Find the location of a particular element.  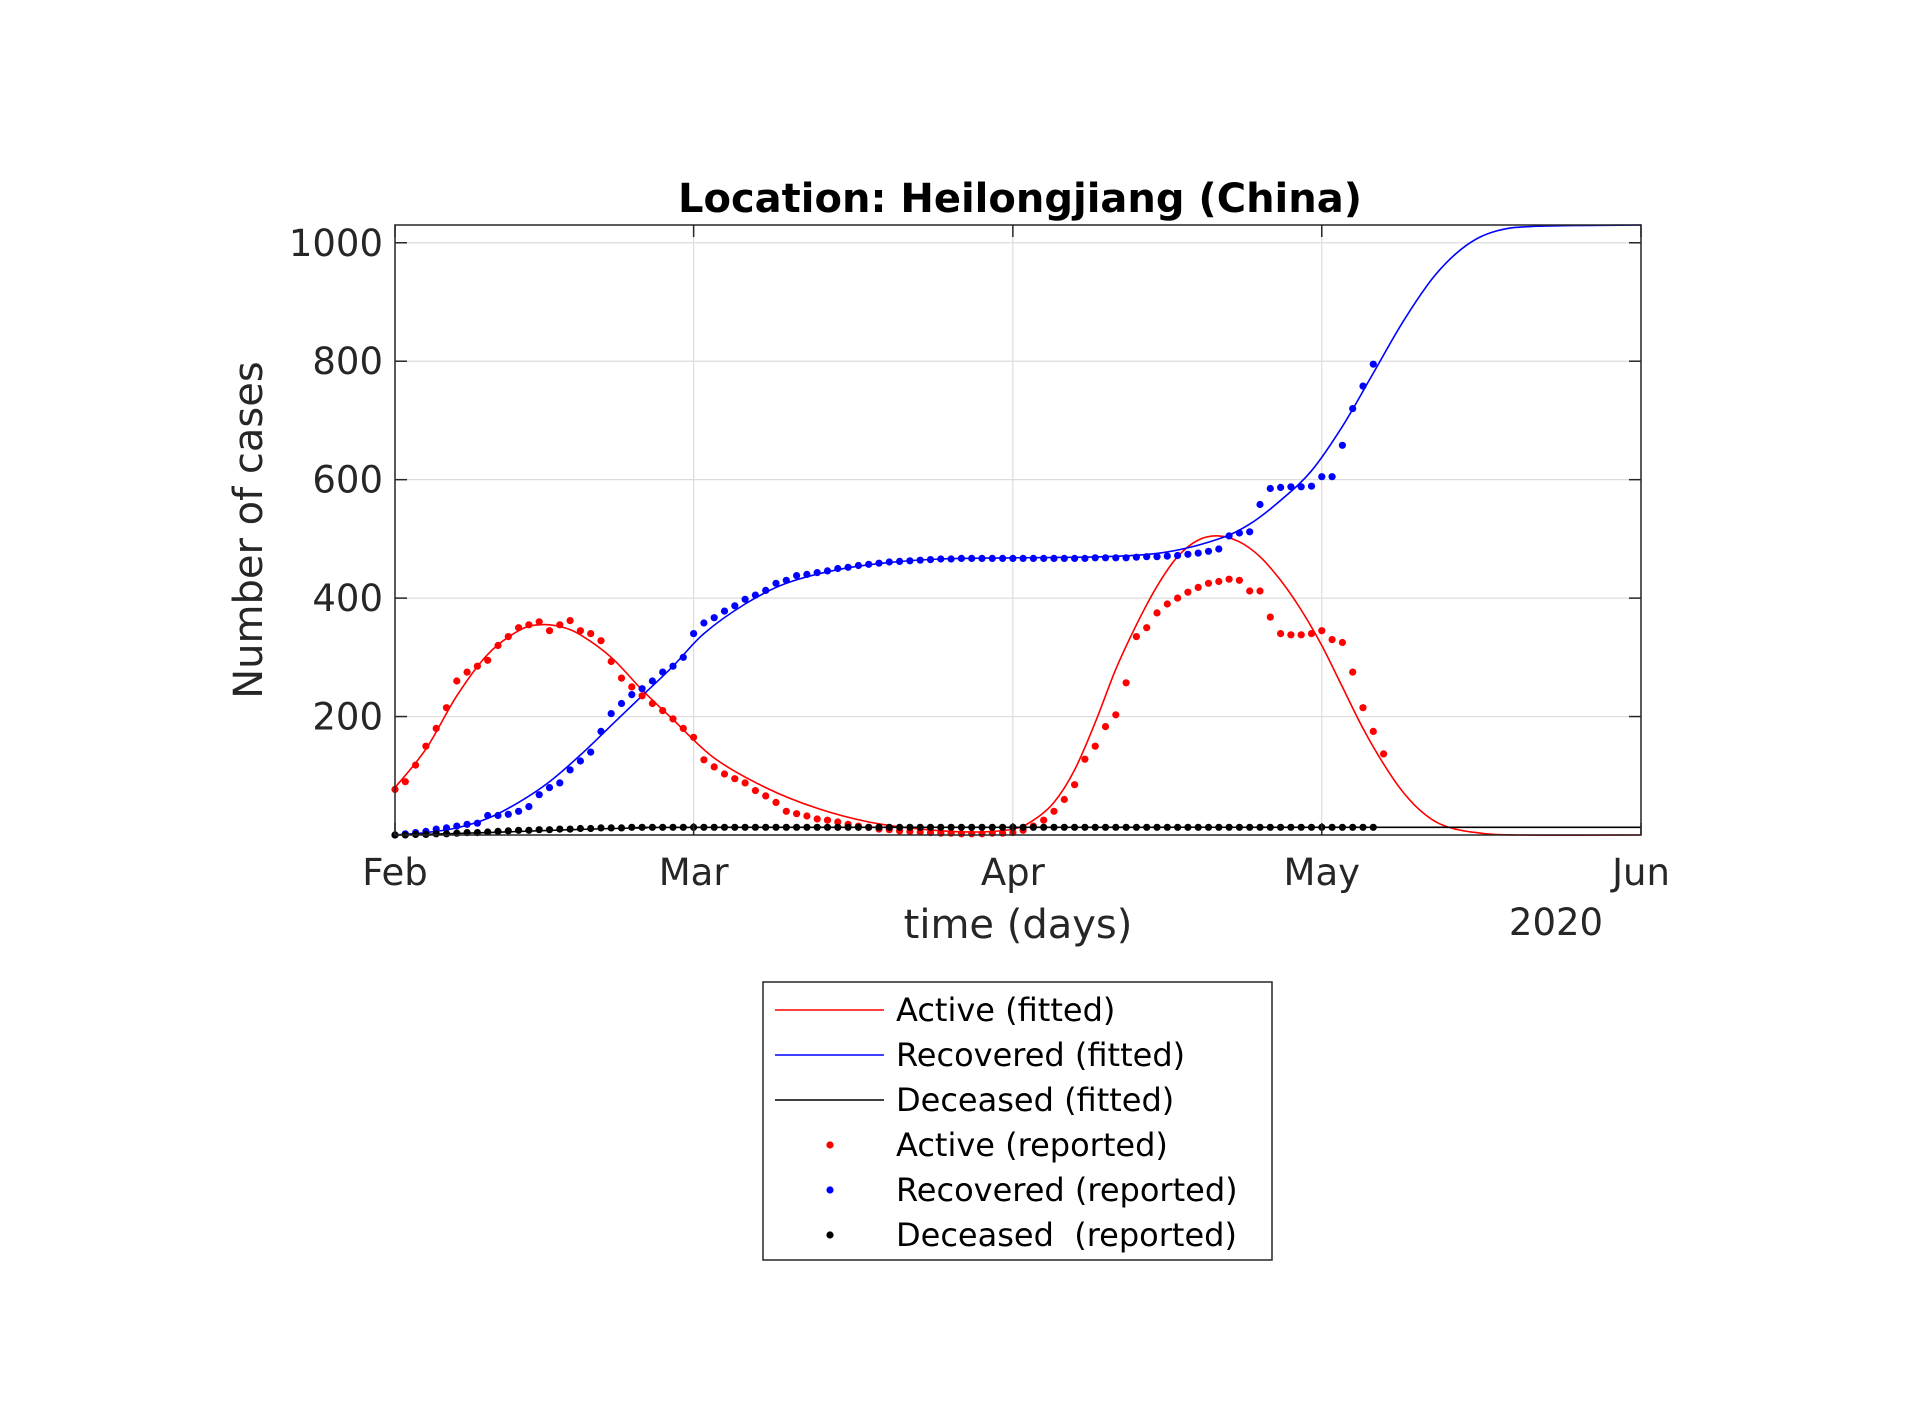

y-tick-label: 600 is located at coordinates (347, 480).